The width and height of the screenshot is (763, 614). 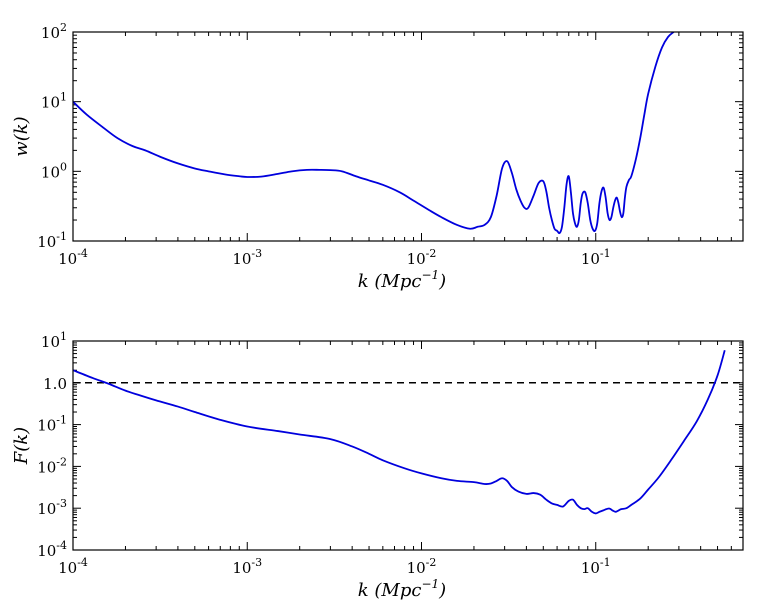 I want to click on y-tick-label: 10⁰, so click(x=54, y=170).